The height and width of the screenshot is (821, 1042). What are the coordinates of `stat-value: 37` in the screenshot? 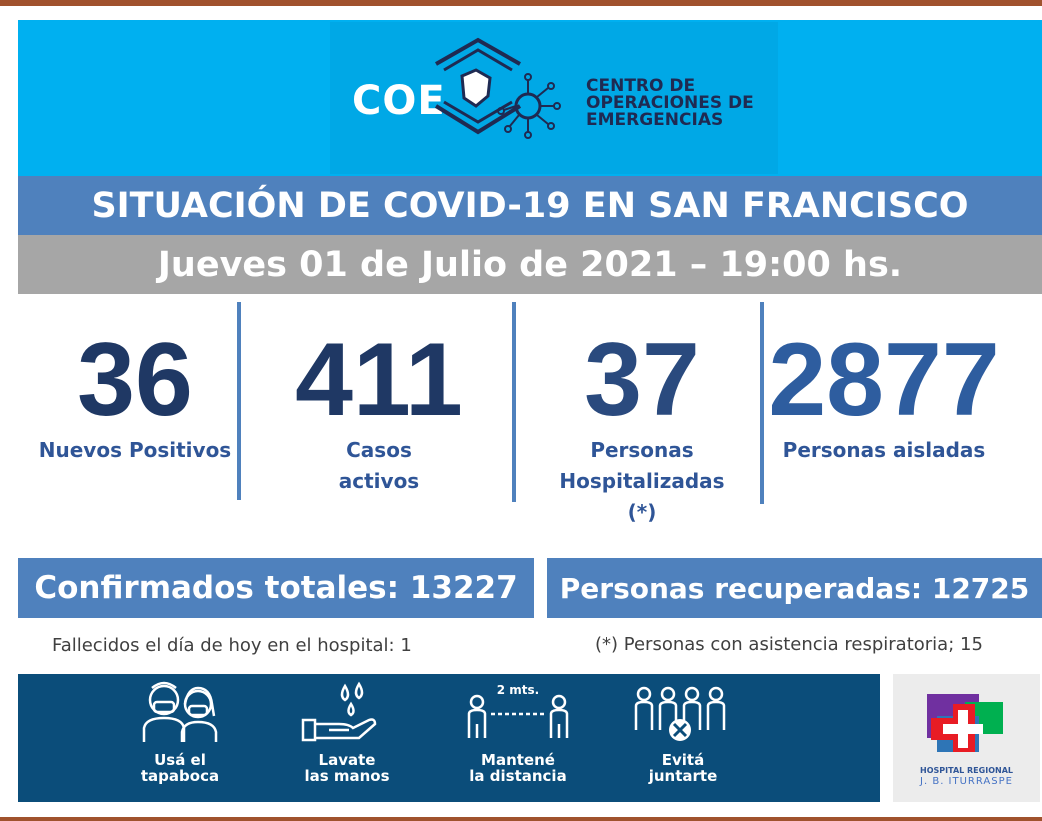 It's located at (642, 380).